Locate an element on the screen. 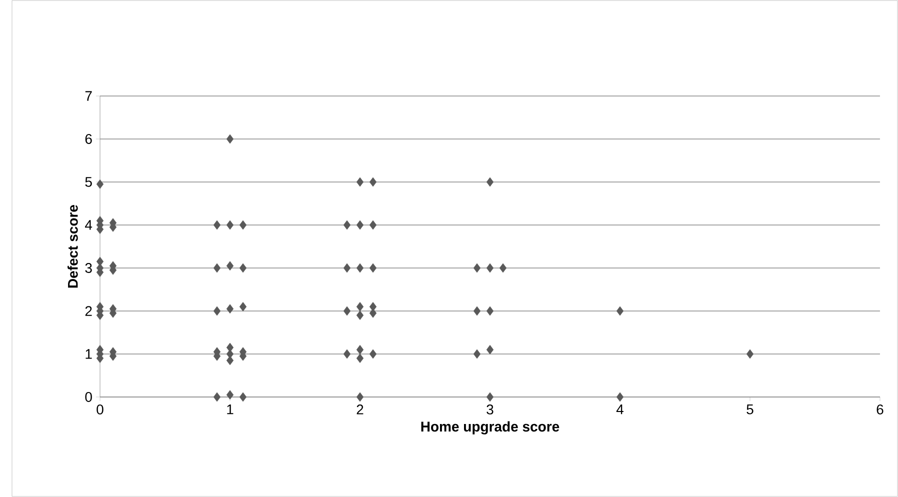  x-tick-label: 4 is located at coordinates (620, 409).